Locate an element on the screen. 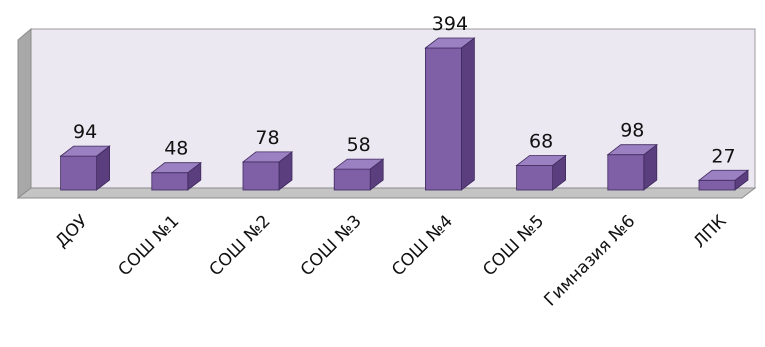  category-label: СОШ №3 is located at coordinates (331, 245).